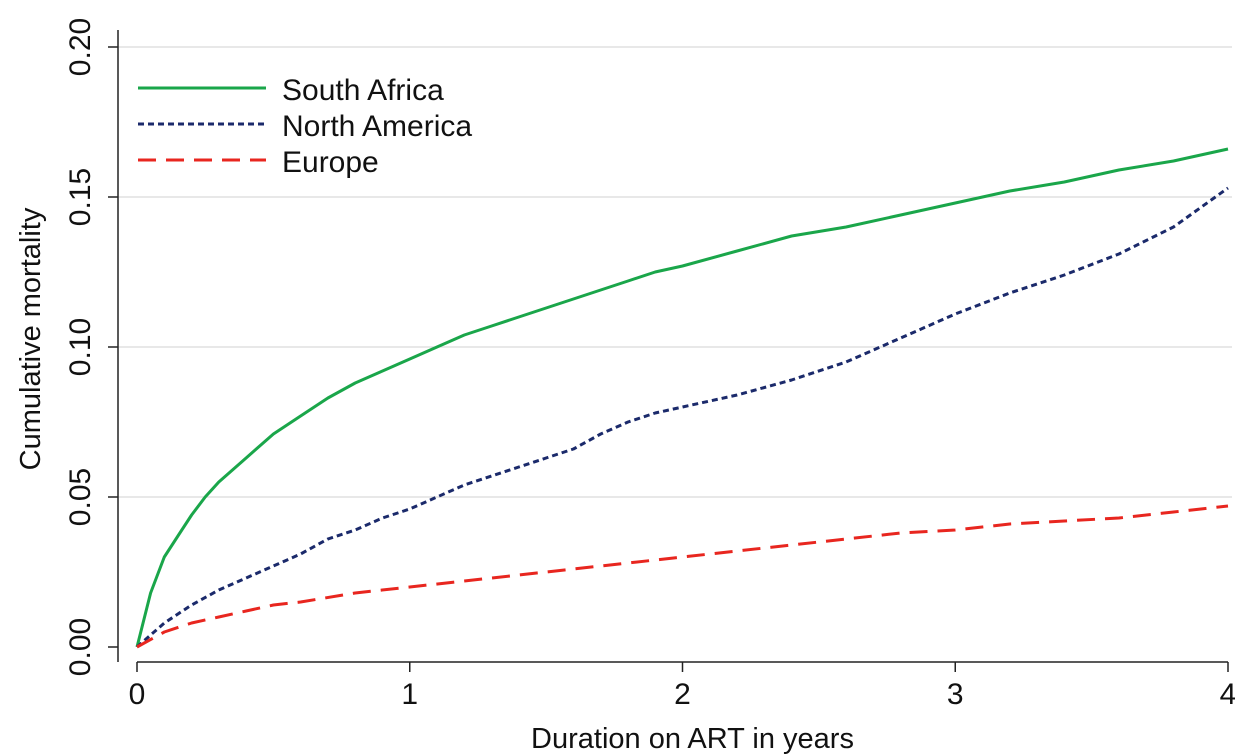 The height and width of the screenshot is (754, 1235). Describe the element at coordinates (409, 694) in the screenshot. I see `x-tick-label: 1` at that location.